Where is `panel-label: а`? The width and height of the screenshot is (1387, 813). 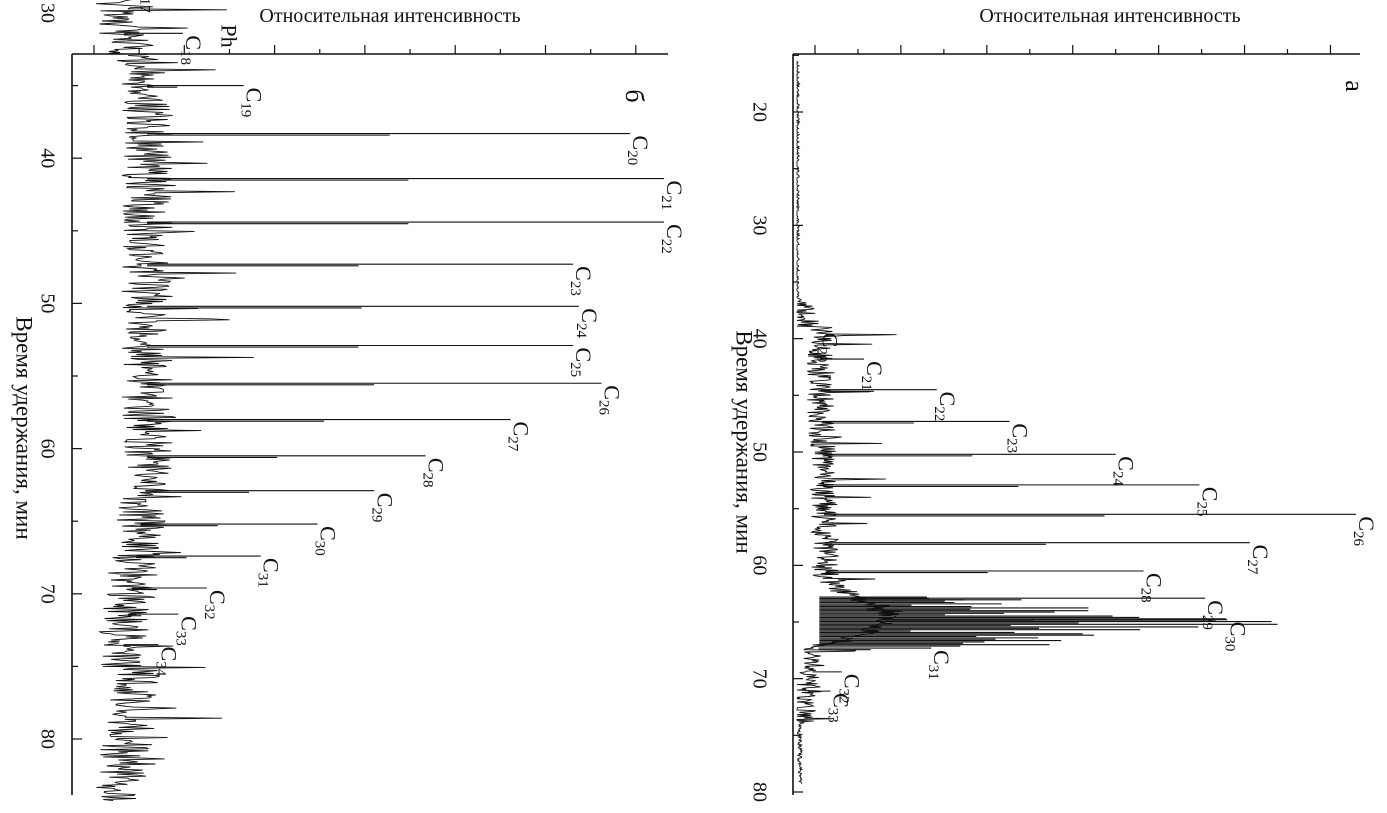
panel-label: а is located at coordinates (1354, 86).